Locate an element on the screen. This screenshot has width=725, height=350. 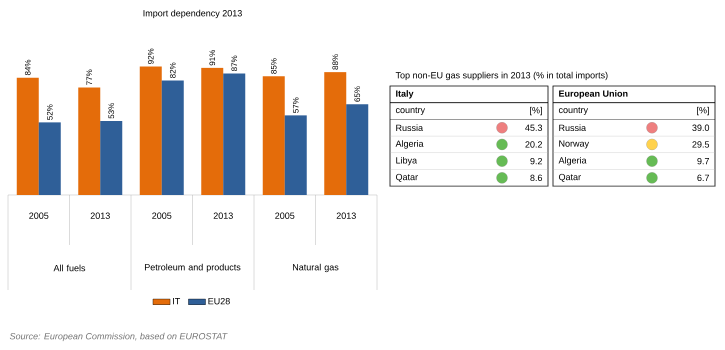
data-label: 77% is located at coordinates (89, 77).